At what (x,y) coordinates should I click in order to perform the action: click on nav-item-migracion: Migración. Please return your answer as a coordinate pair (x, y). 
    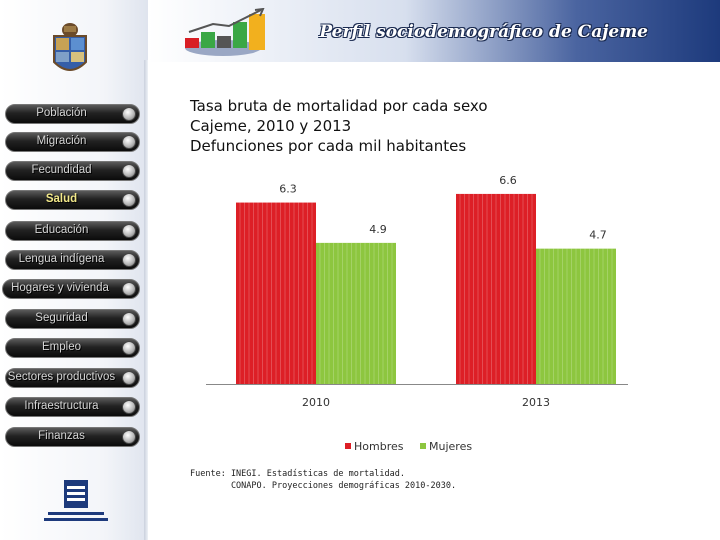
    Looking at the image, I should click on (72, 142).